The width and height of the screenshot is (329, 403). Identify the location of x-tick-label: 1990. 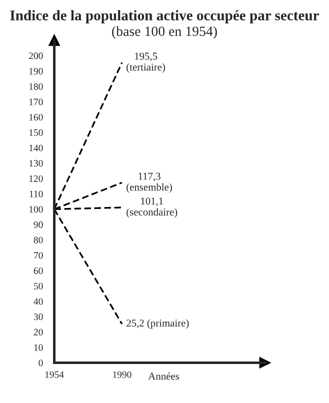
(122, 374).